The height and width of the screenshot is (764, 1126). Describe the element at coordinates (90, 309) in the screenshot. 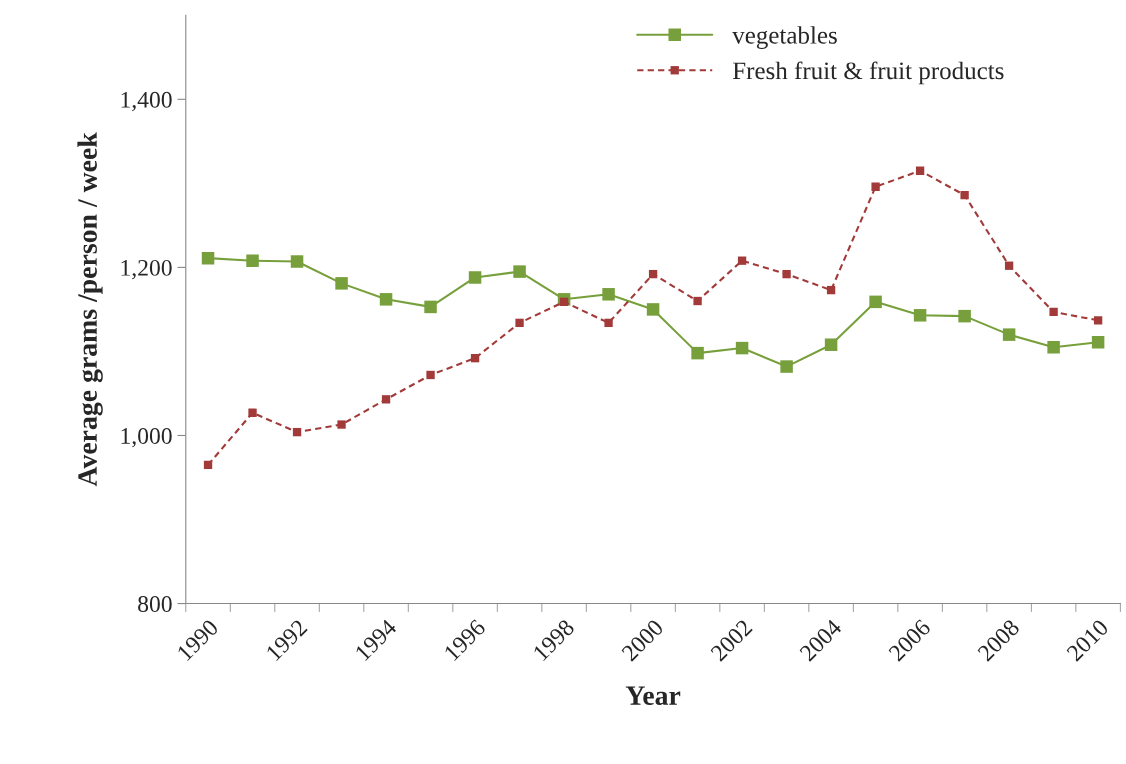

I see `y-axis-title: Average grams /person / week` at that location.